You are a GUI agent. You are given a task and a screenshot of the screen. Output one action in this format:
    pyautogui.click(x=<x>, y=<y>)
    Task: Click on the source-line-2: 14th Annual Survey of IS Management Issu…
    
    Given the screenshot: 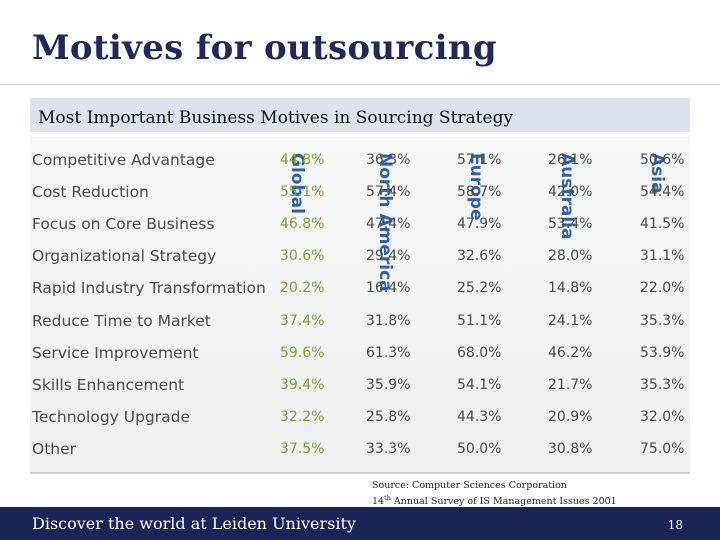 What is the action you would take?
    pyautogui.click(x=494, y=501)
    